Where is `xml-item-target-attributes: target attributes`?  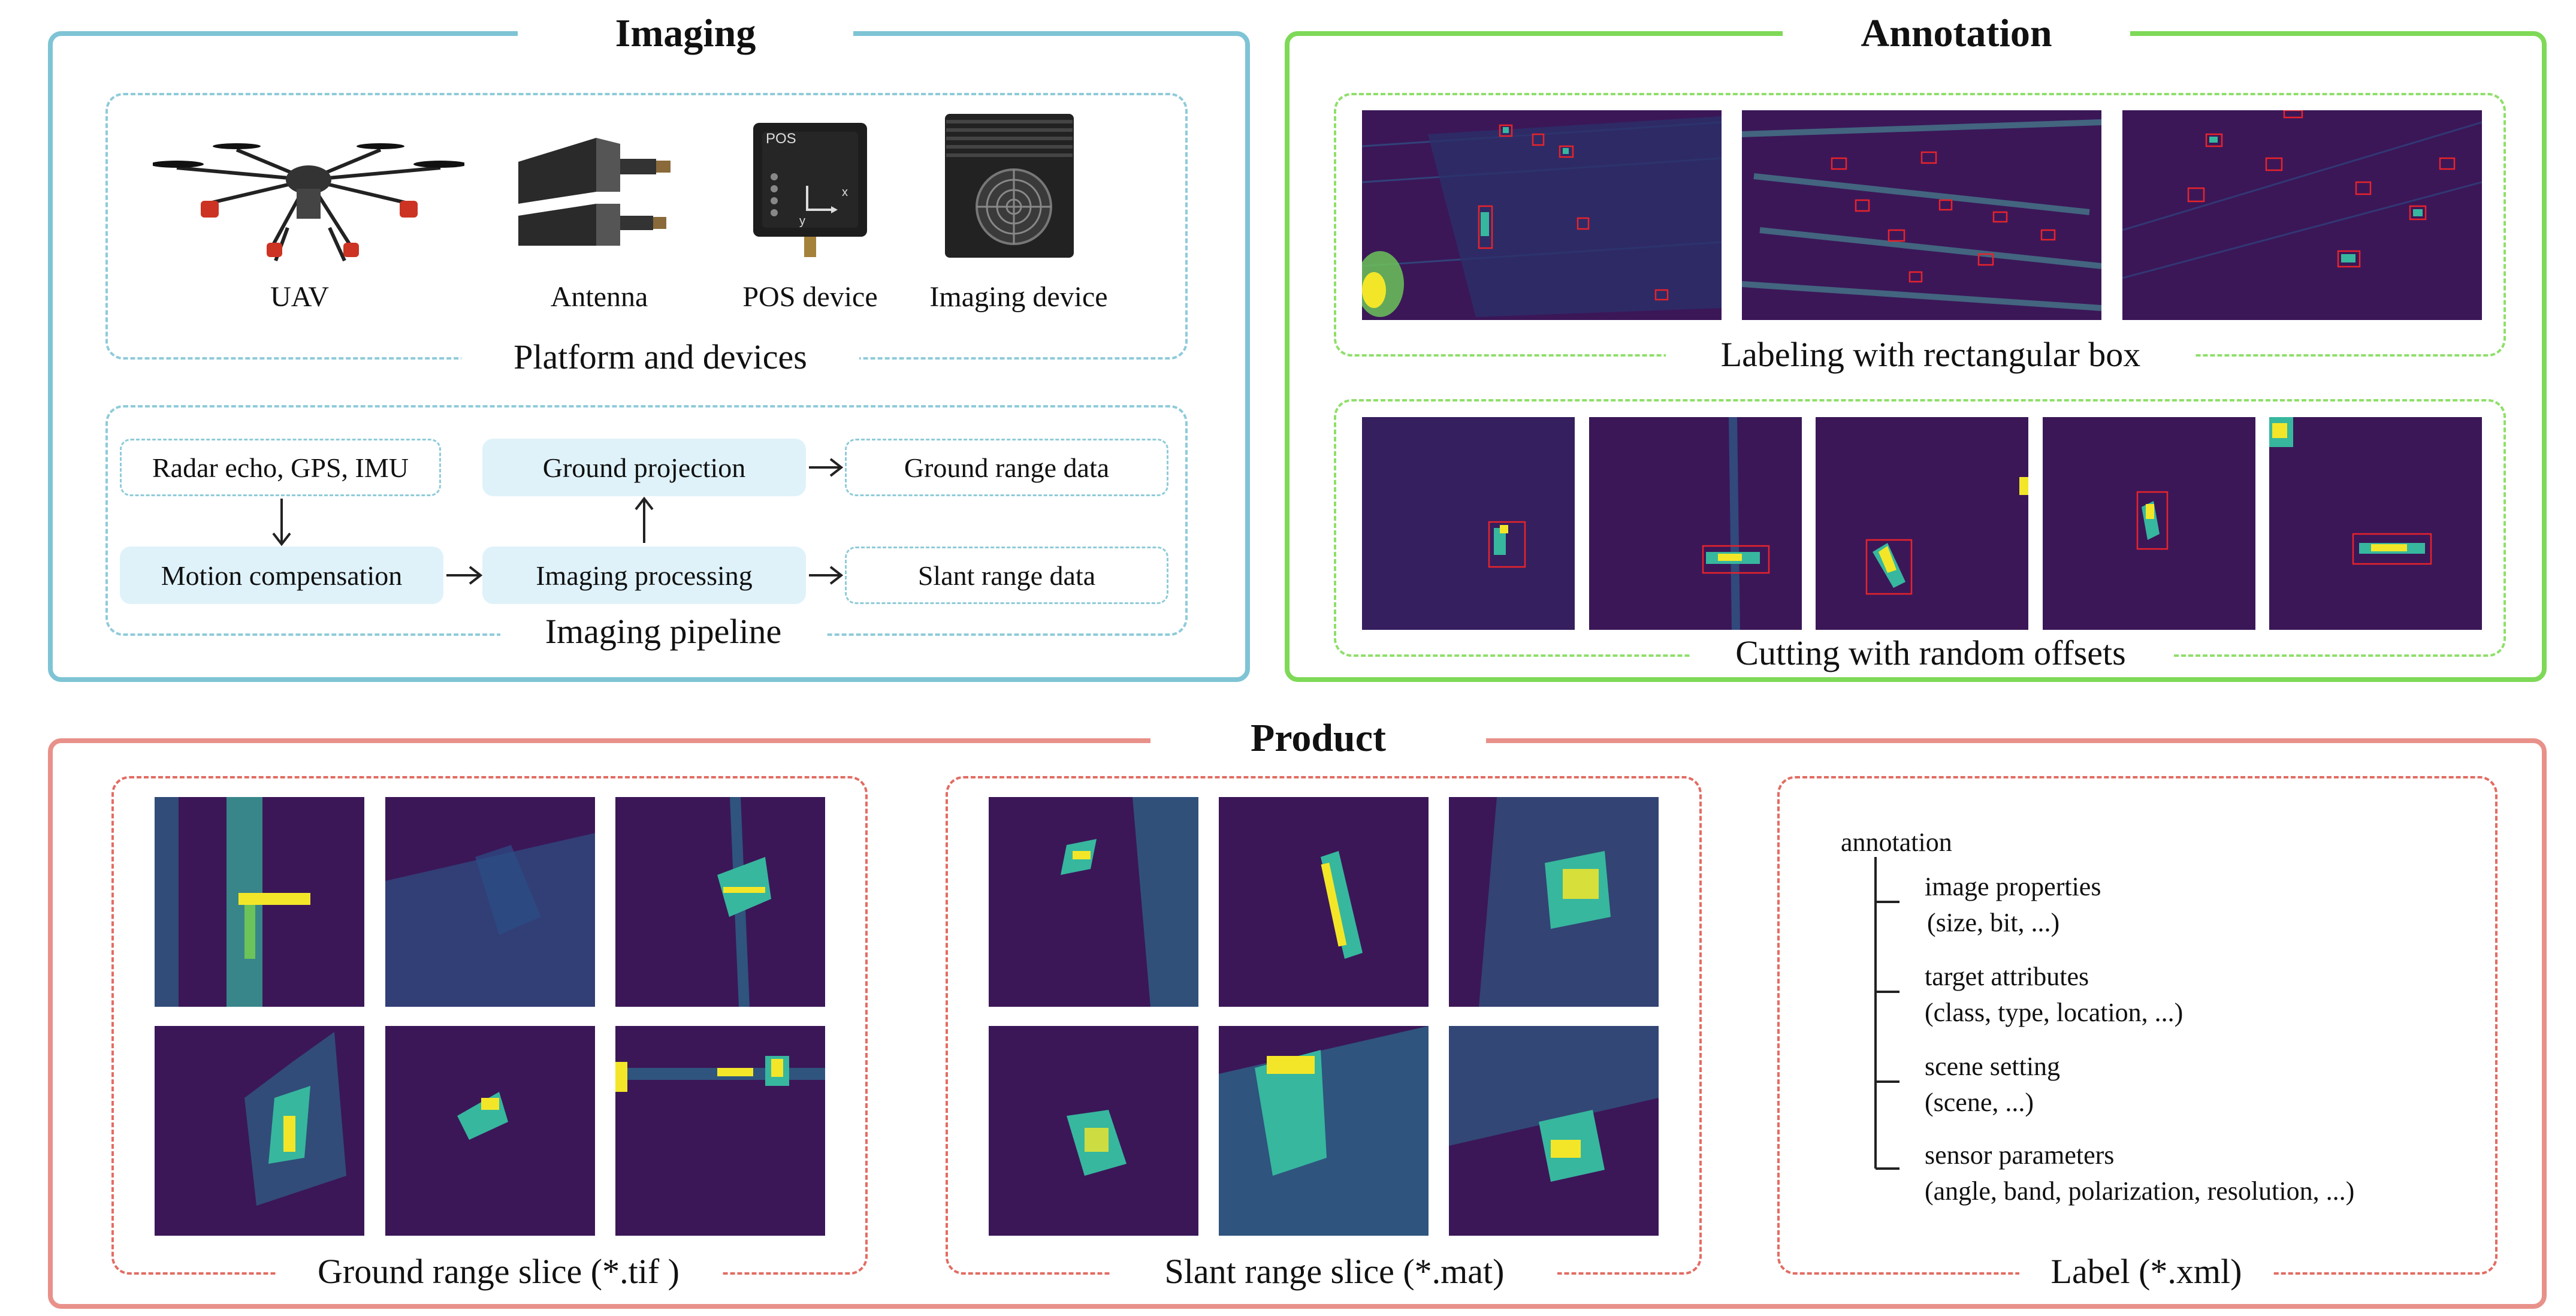 xml-item-target-attributes: target attributes is located at coordinates (2007, 976).